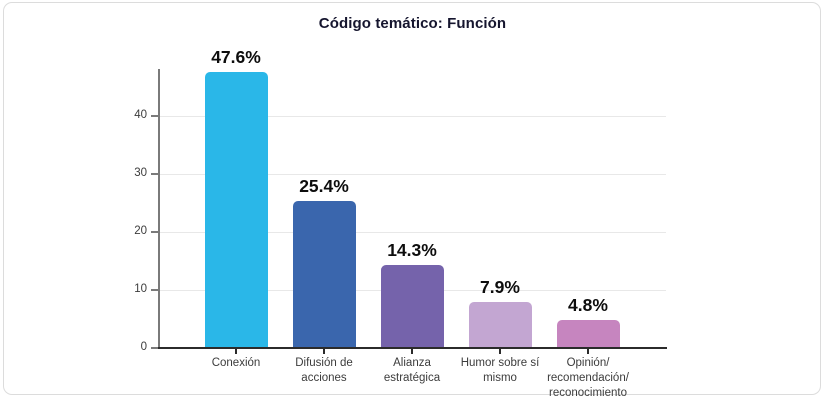 This screenshot has width=825, height=405. What do you see at coordinates (500, 287) in the screenshot?
I see `bar-value-label: 7.9%` at bounding box center [500, 287].